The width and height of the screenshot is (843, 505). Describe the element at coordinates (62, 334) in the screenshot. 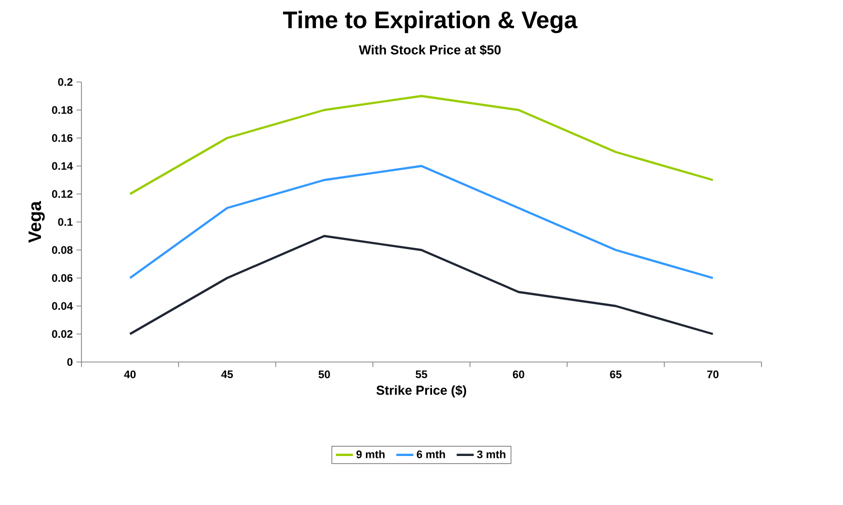

I see `y-tick-label: 0.02` at that location.